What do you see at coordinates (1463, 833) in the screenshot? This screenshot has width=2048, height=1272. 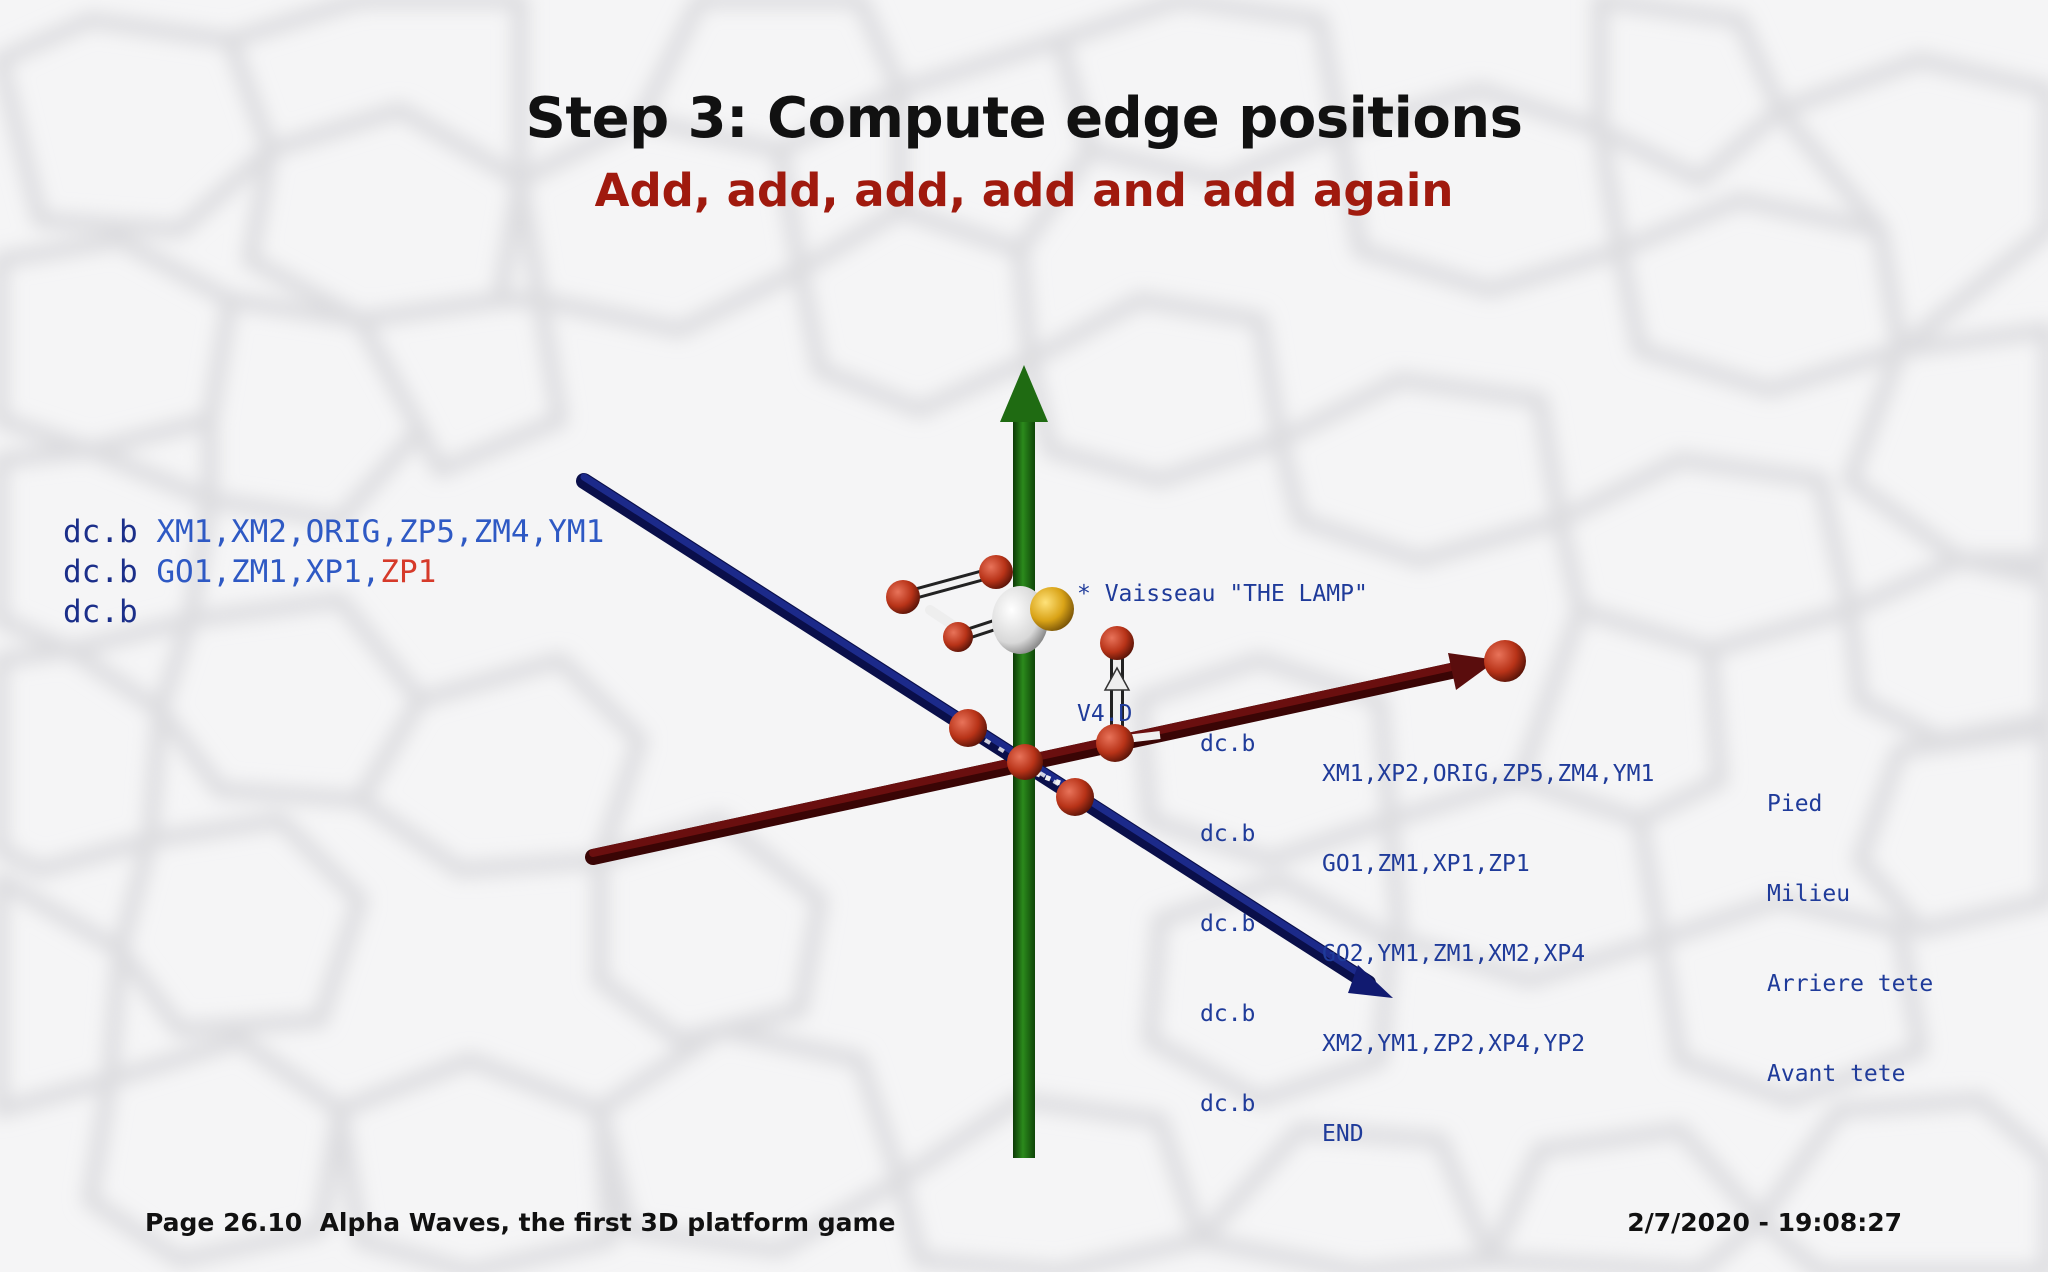 I see `code-row: dc.b GO1,ZM1,XP1,ZP1 Milieu` at bounding box center [1463, 833].